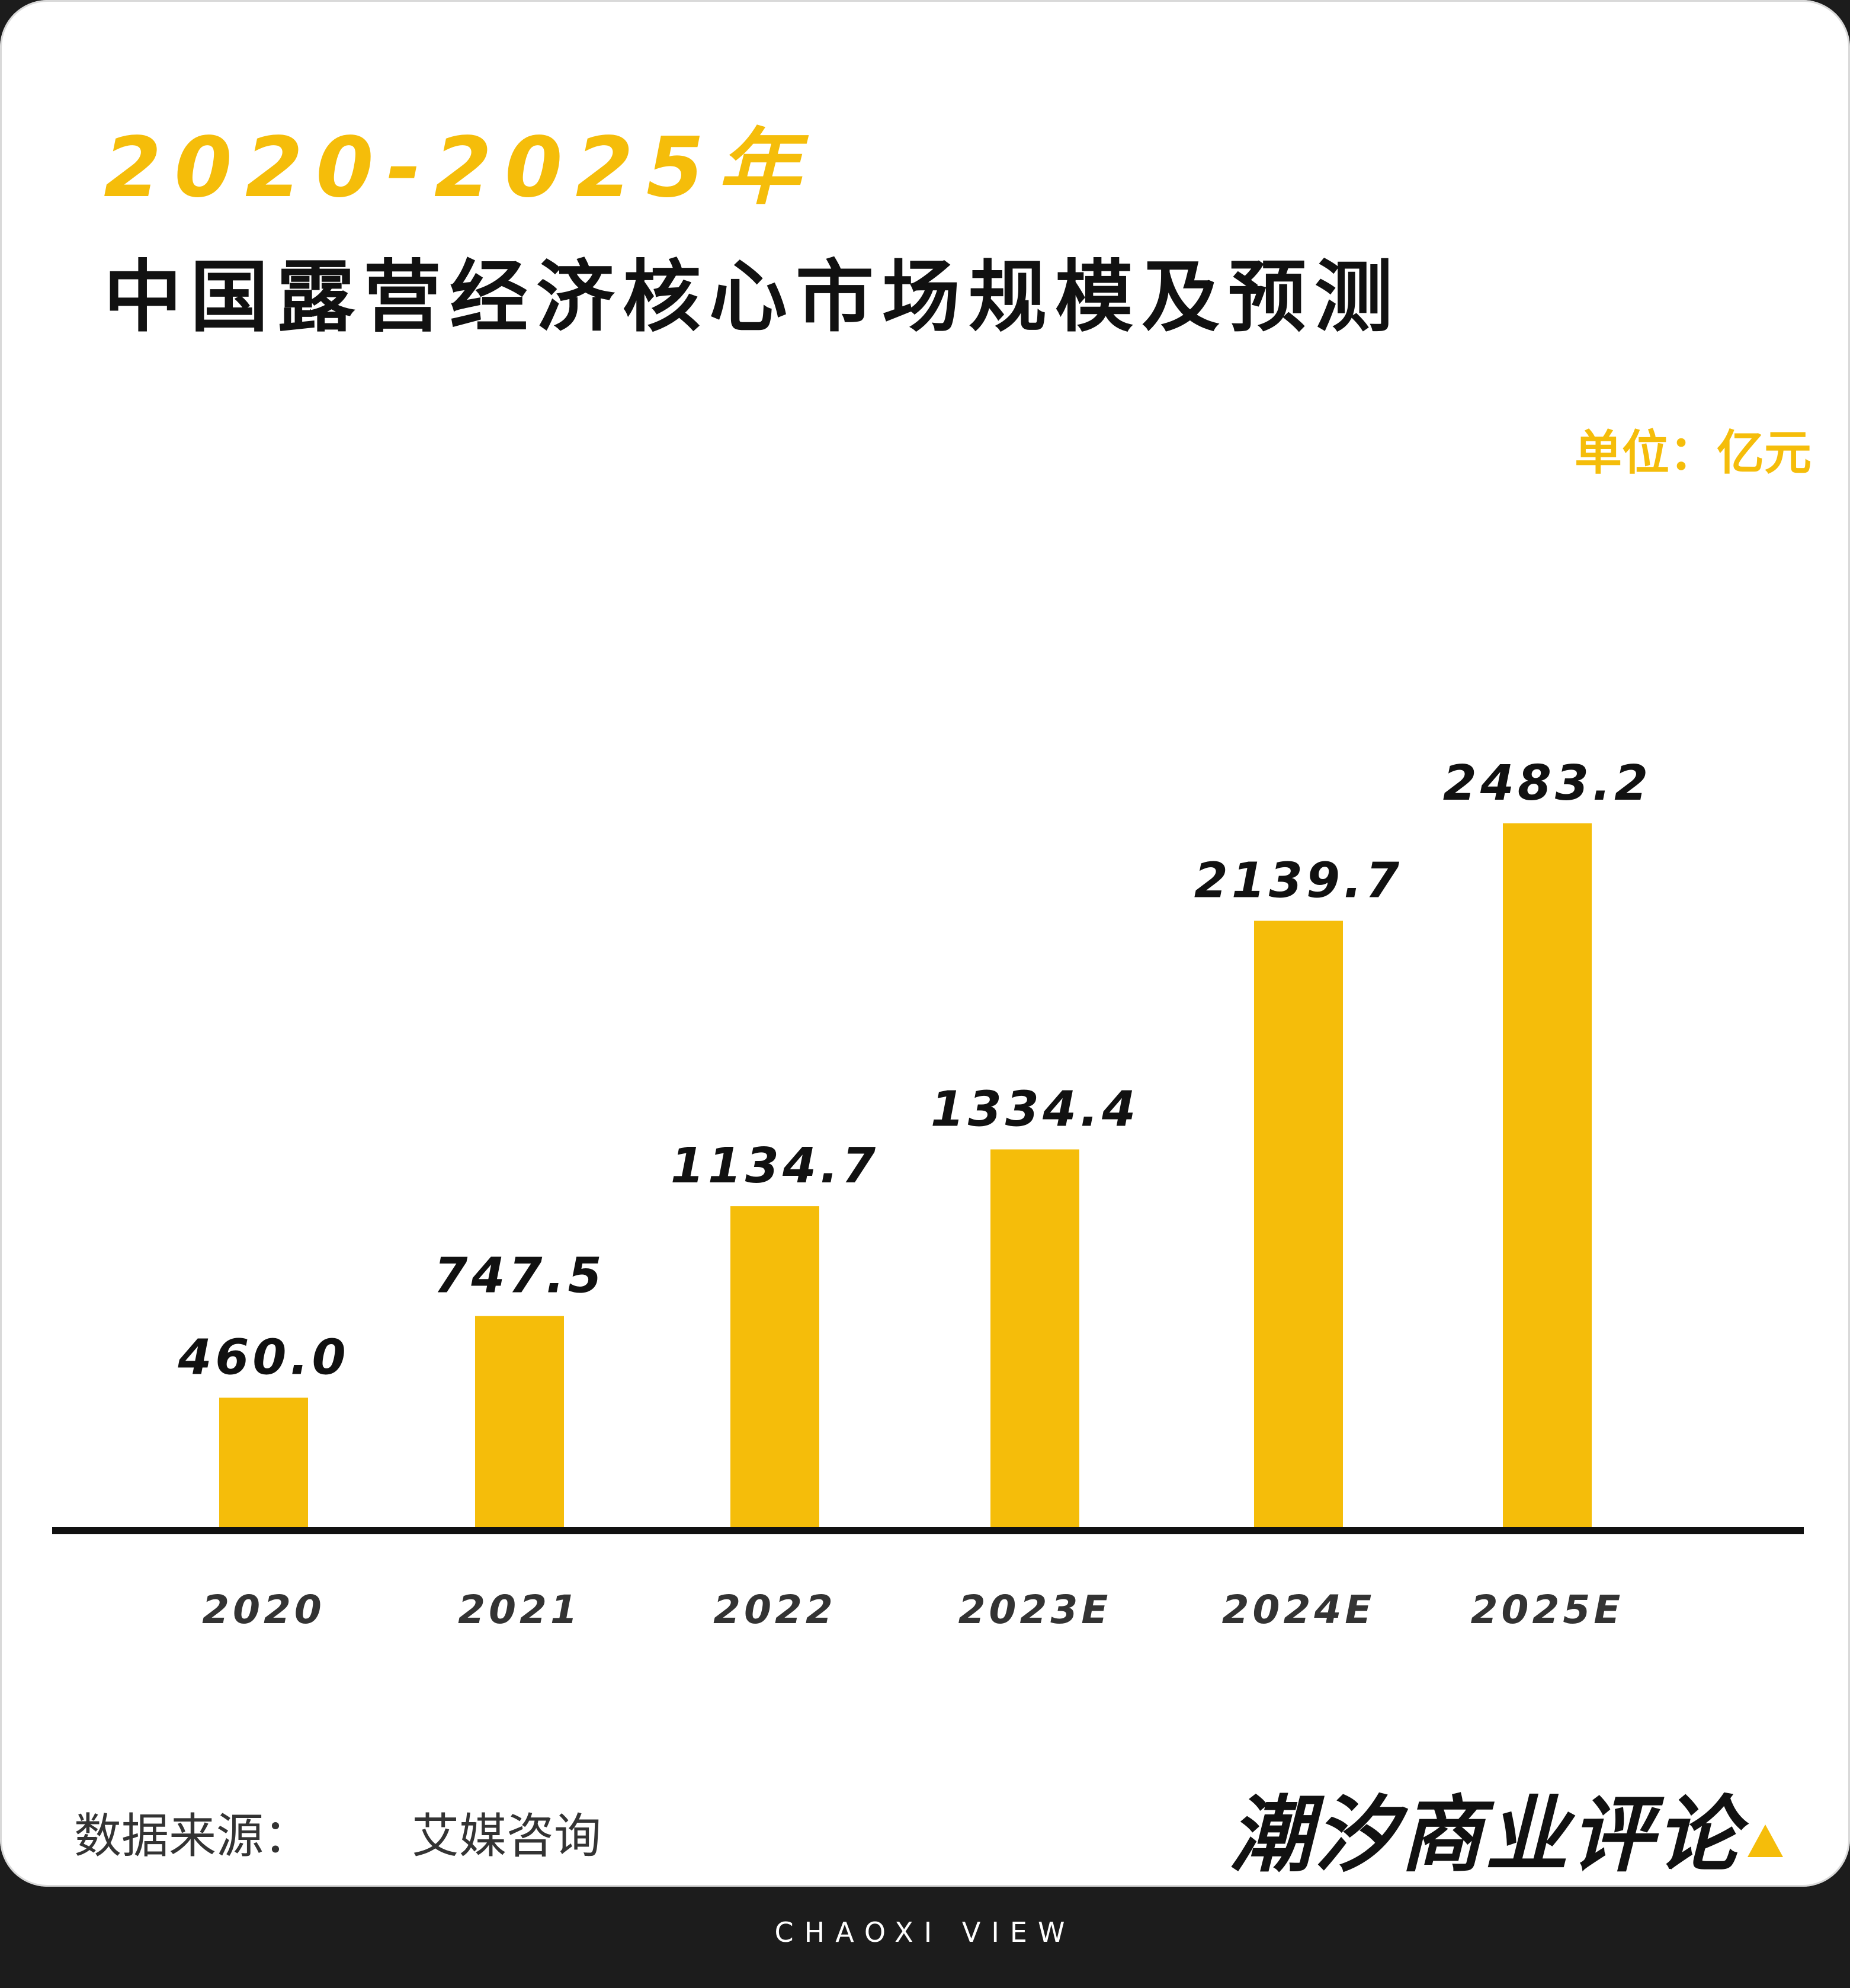 Image resolution: width=1850 pixels, height=1988 pixels. What do you see at coordinates (1035, 1610) in the screenshot?
I see `category-label-2023E: 2023E` at bounding box center [1035, 1610].